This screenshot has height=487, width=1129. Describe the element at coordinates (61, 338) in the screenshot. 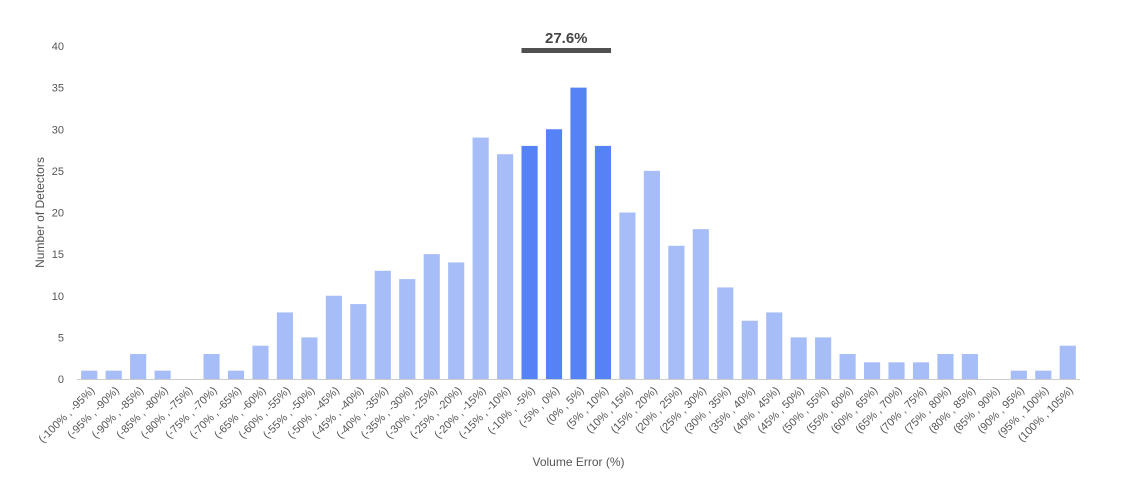

I see `y-tick-label: 5` at that location.